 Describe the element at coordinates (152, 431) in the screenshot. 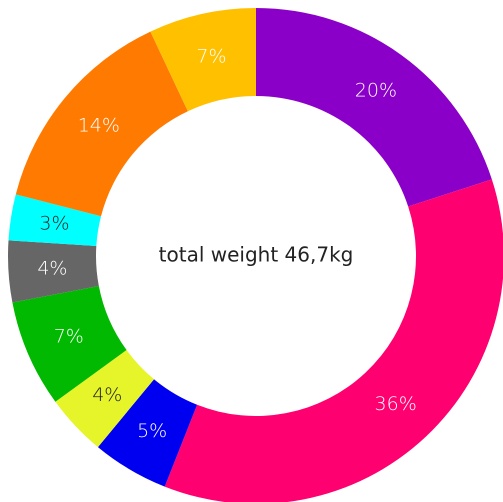

I see `value-label: 5%` at that location.